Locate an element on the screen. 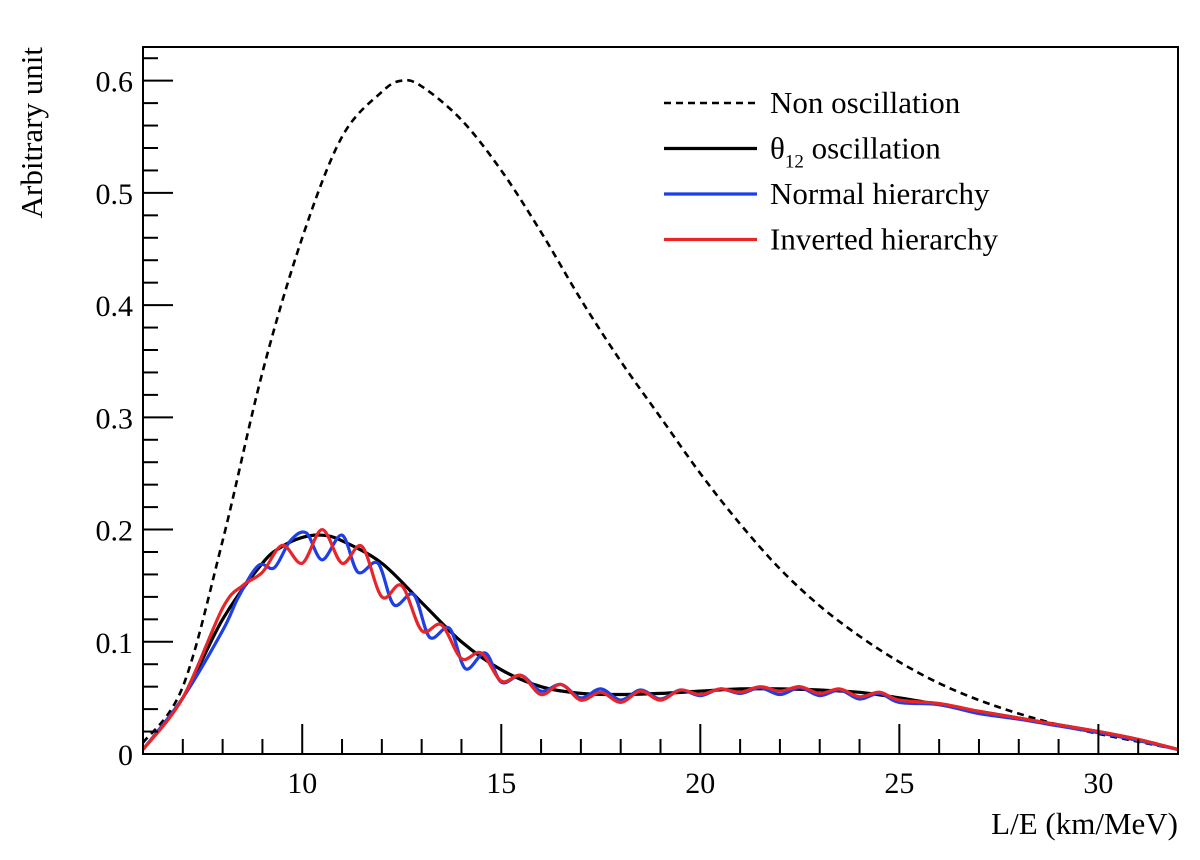 This screenshot has height=860, width=1200. y-tick-label: 0.6 is located at coordinates (115, 82).